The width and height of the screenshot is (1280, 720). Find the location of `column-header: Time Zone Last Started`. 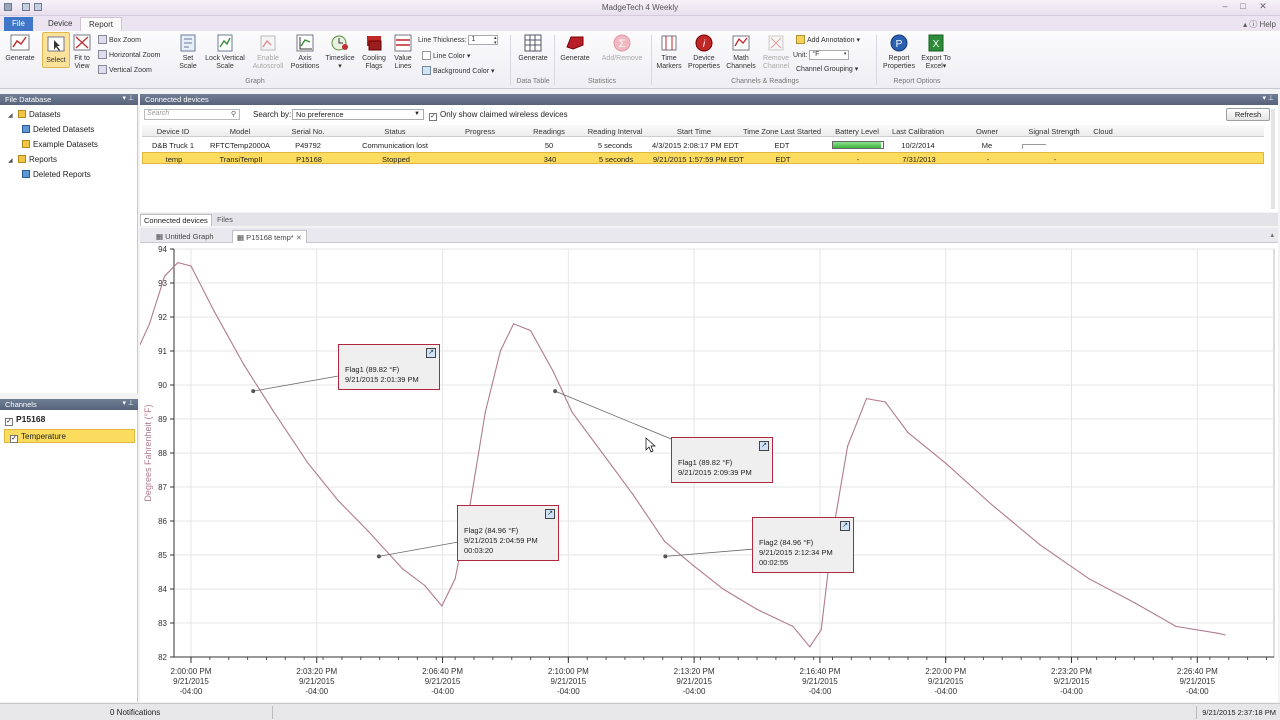

column-header: Time Zone Last Started is located at coordinates (782, 131).